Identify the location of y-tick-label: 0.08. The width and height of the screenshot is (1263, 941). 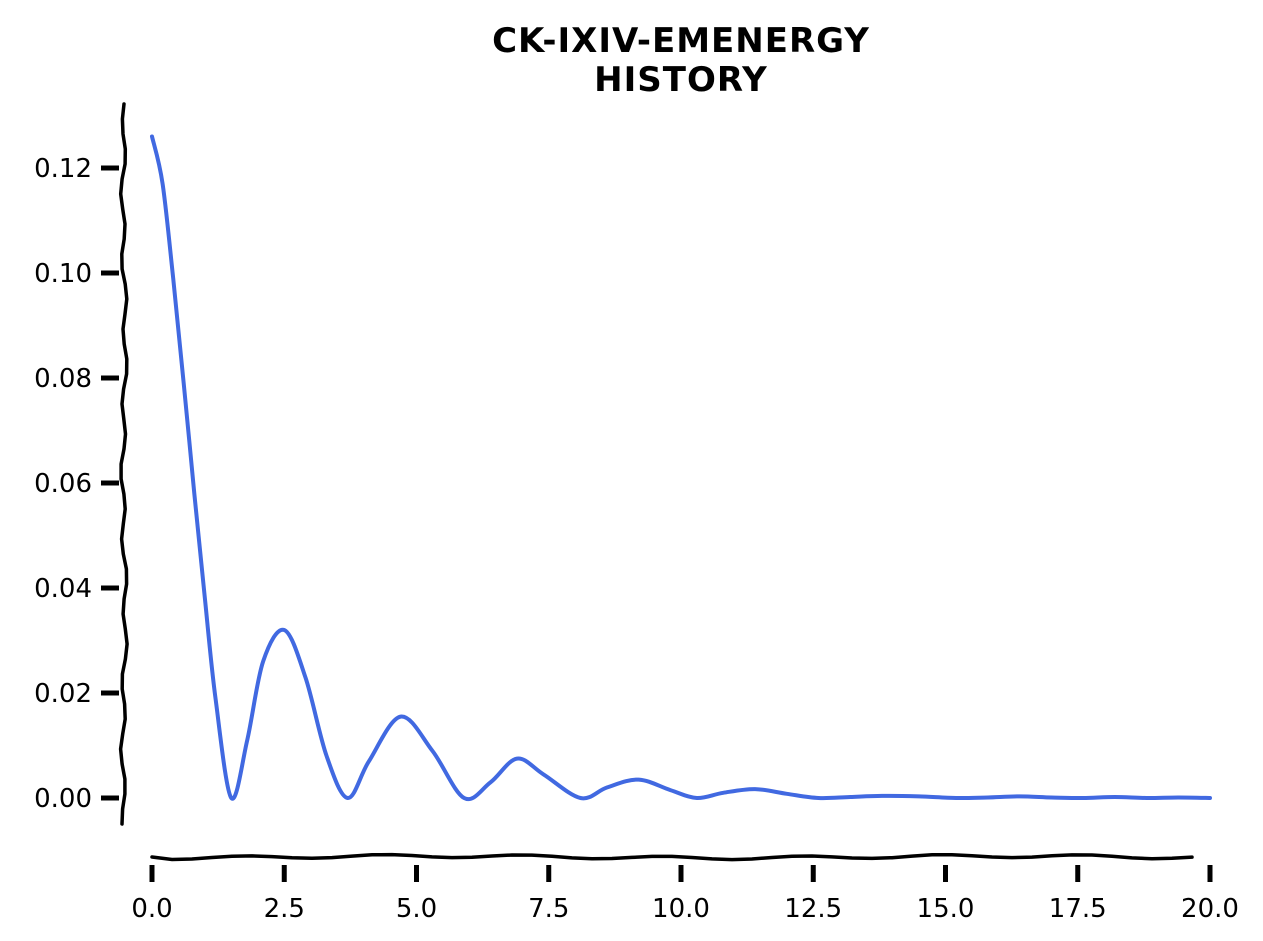
(63, 379).